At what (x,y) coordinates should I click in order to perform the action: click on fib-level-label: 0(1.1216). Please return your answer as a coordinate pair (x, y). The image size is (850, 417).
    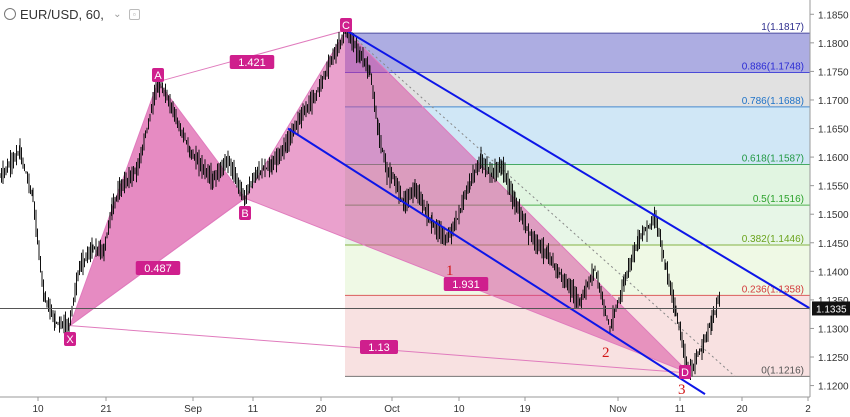
    Looking at the image, I should click on (782, 370).